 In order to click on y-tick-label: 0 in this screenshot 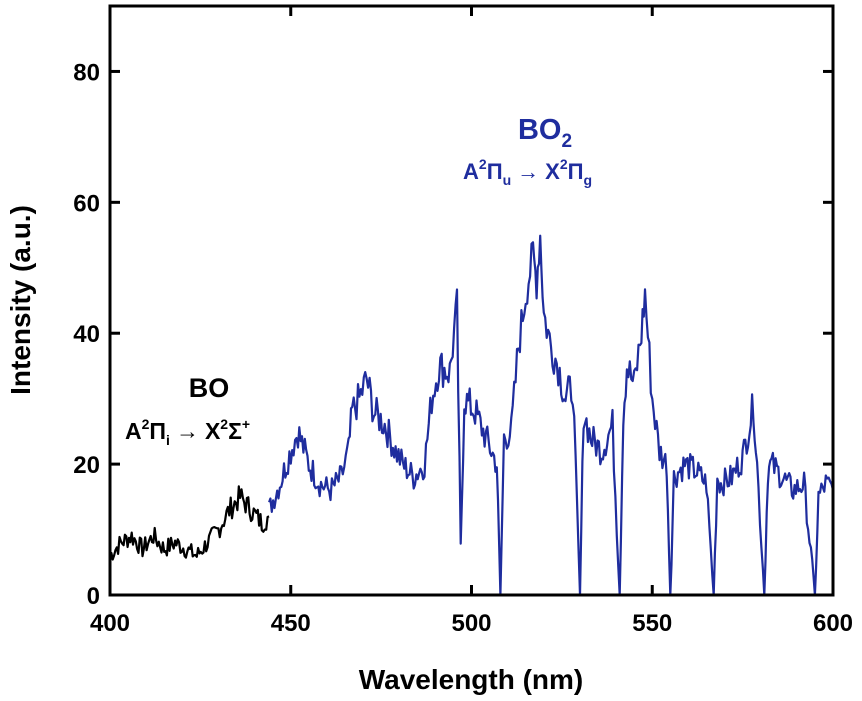, I will do `click(93, 596)`.